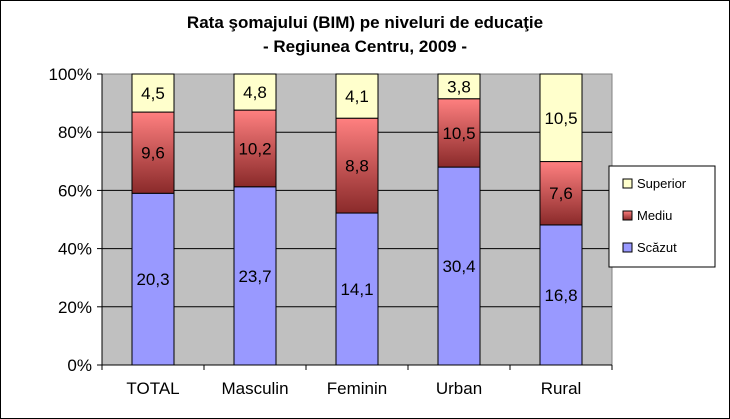 Image resolution: width=730 pixels, height=419 pixels. Describe the element at coordinates (254, 388) in the screenshot. I see `x-tick-label: Masculin` at that location.